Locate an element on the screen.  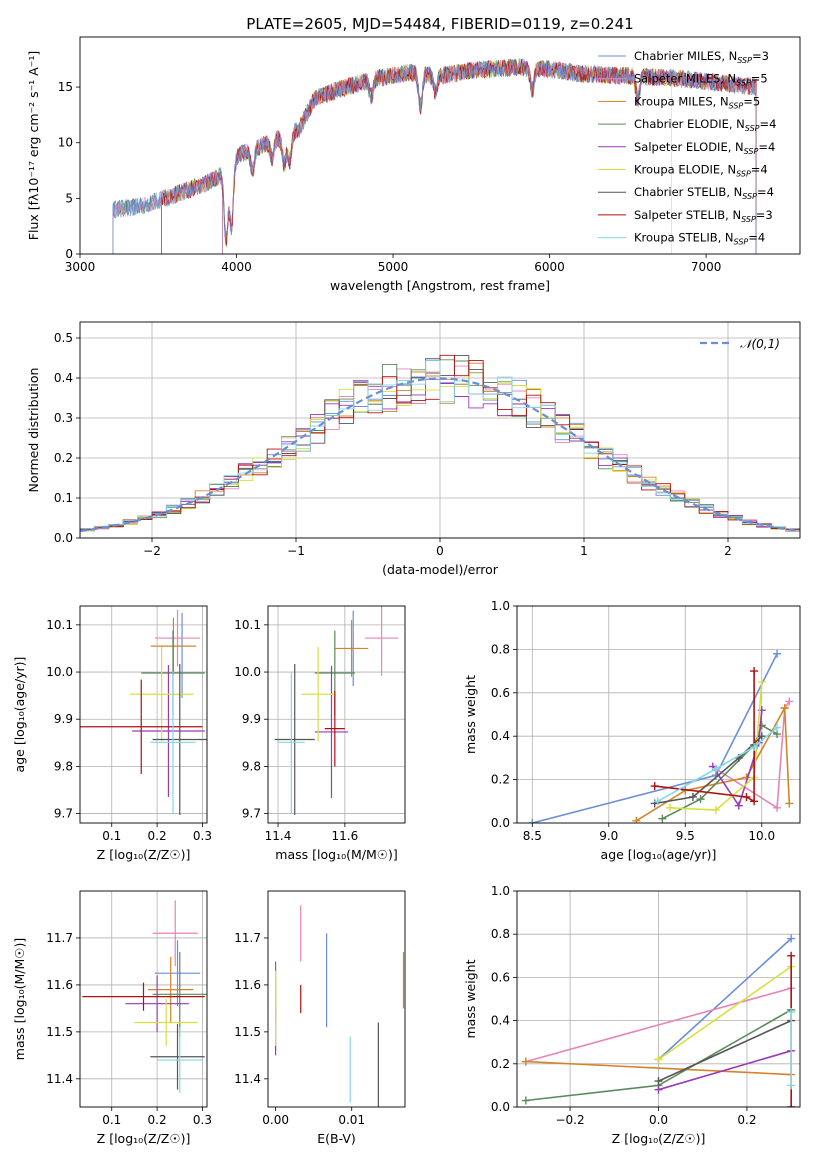
legend-name: Salpeter STELIB, N is located at coordinates (687, 215).